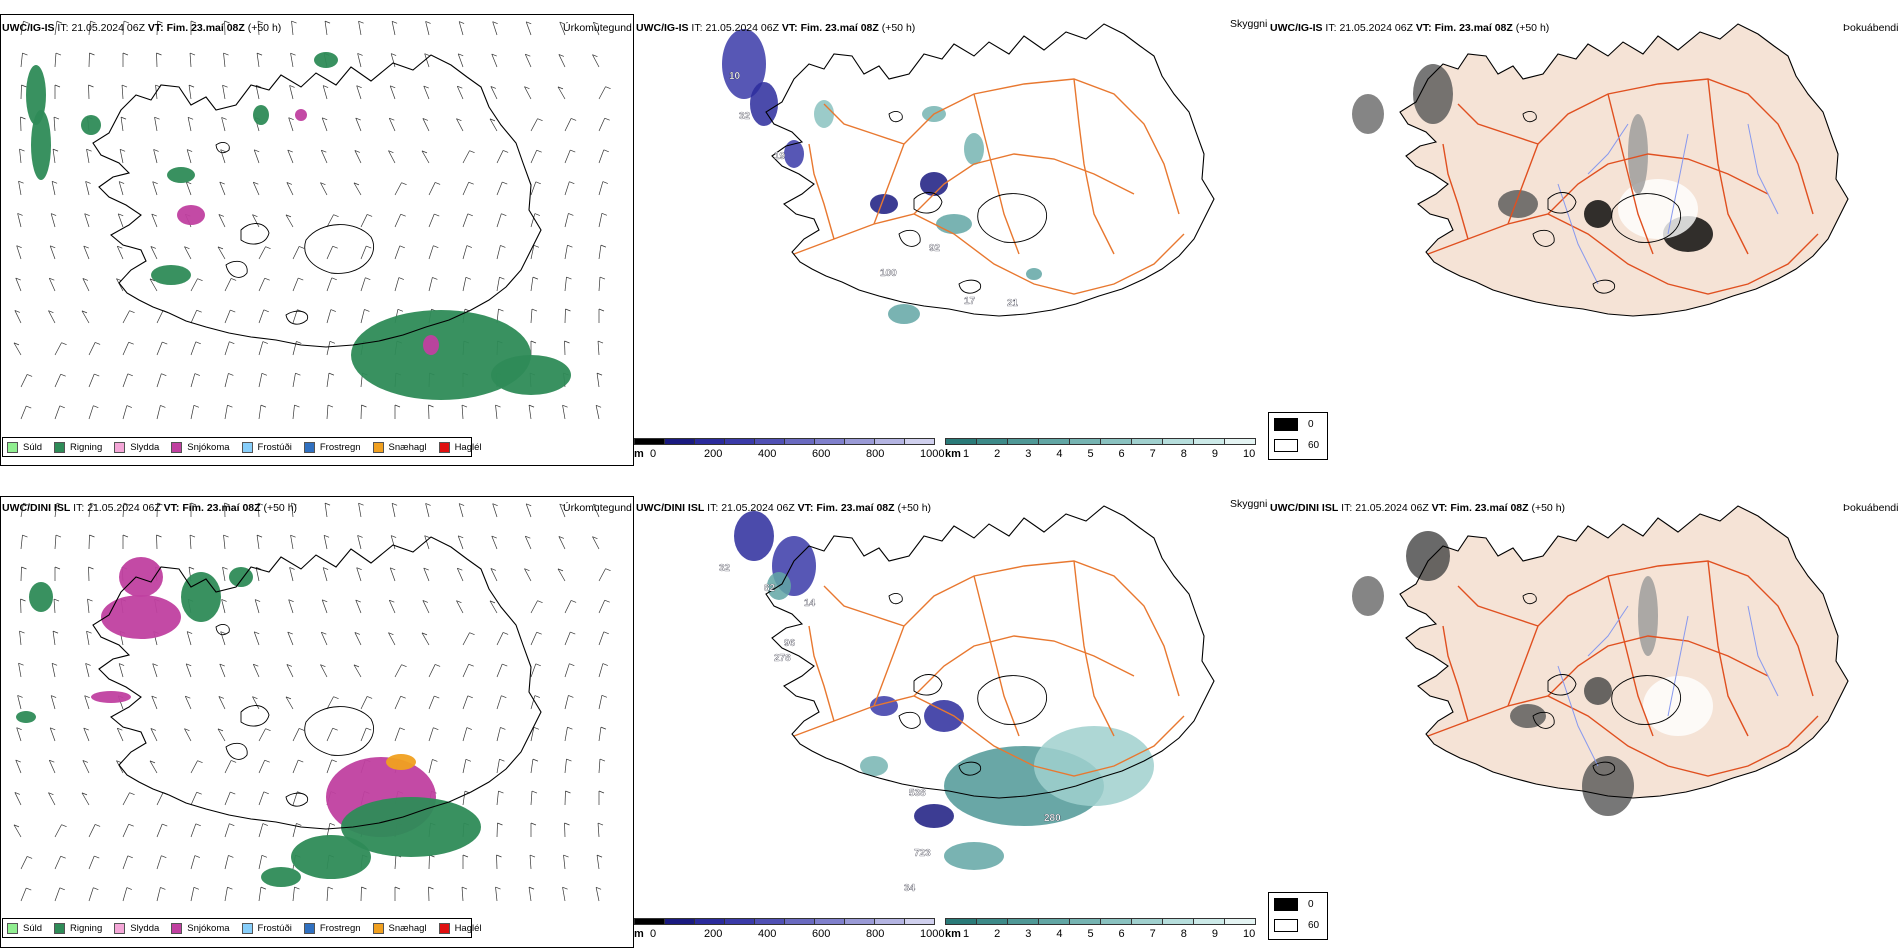 The image size is (1900, 950). I want to click on legend-swatch, so click(177, 928).